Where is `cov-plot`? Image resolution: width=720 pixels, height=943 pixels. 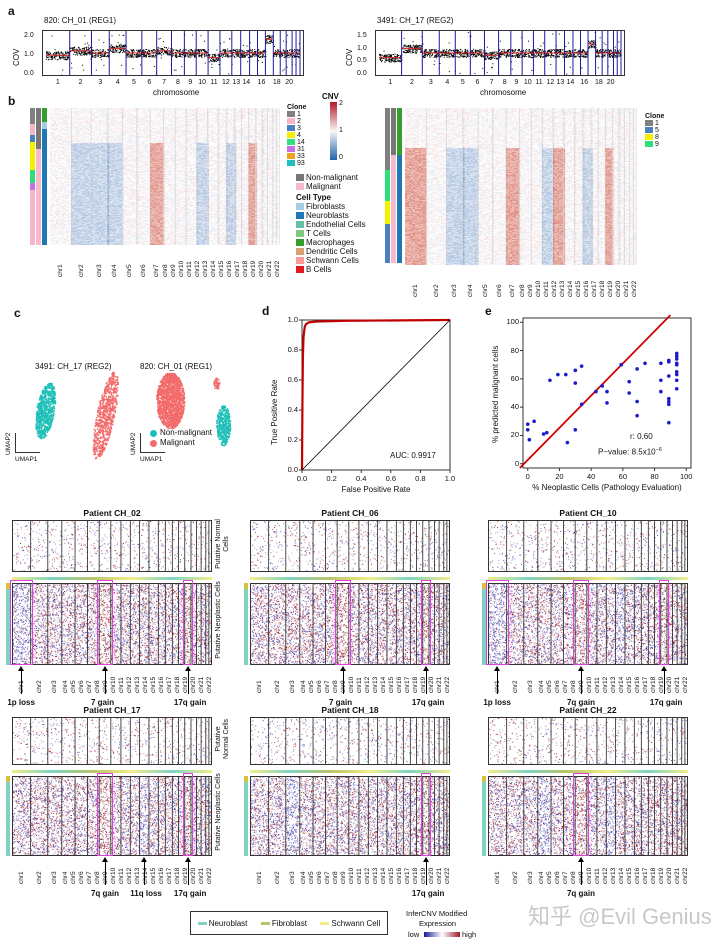
cov-plot is located at coordinates (500, 53).